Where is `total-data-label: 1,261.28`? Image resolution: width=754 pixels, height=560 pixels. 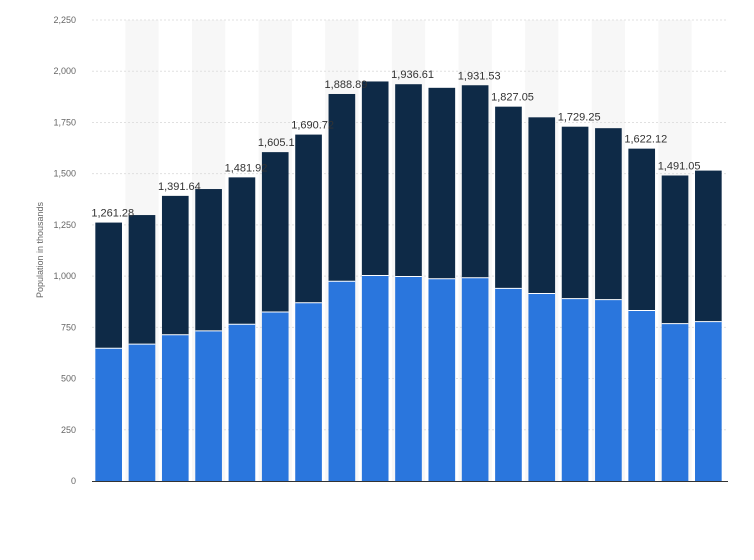
total-data-label: 1,261.28 is located at coordinates (112, 214).